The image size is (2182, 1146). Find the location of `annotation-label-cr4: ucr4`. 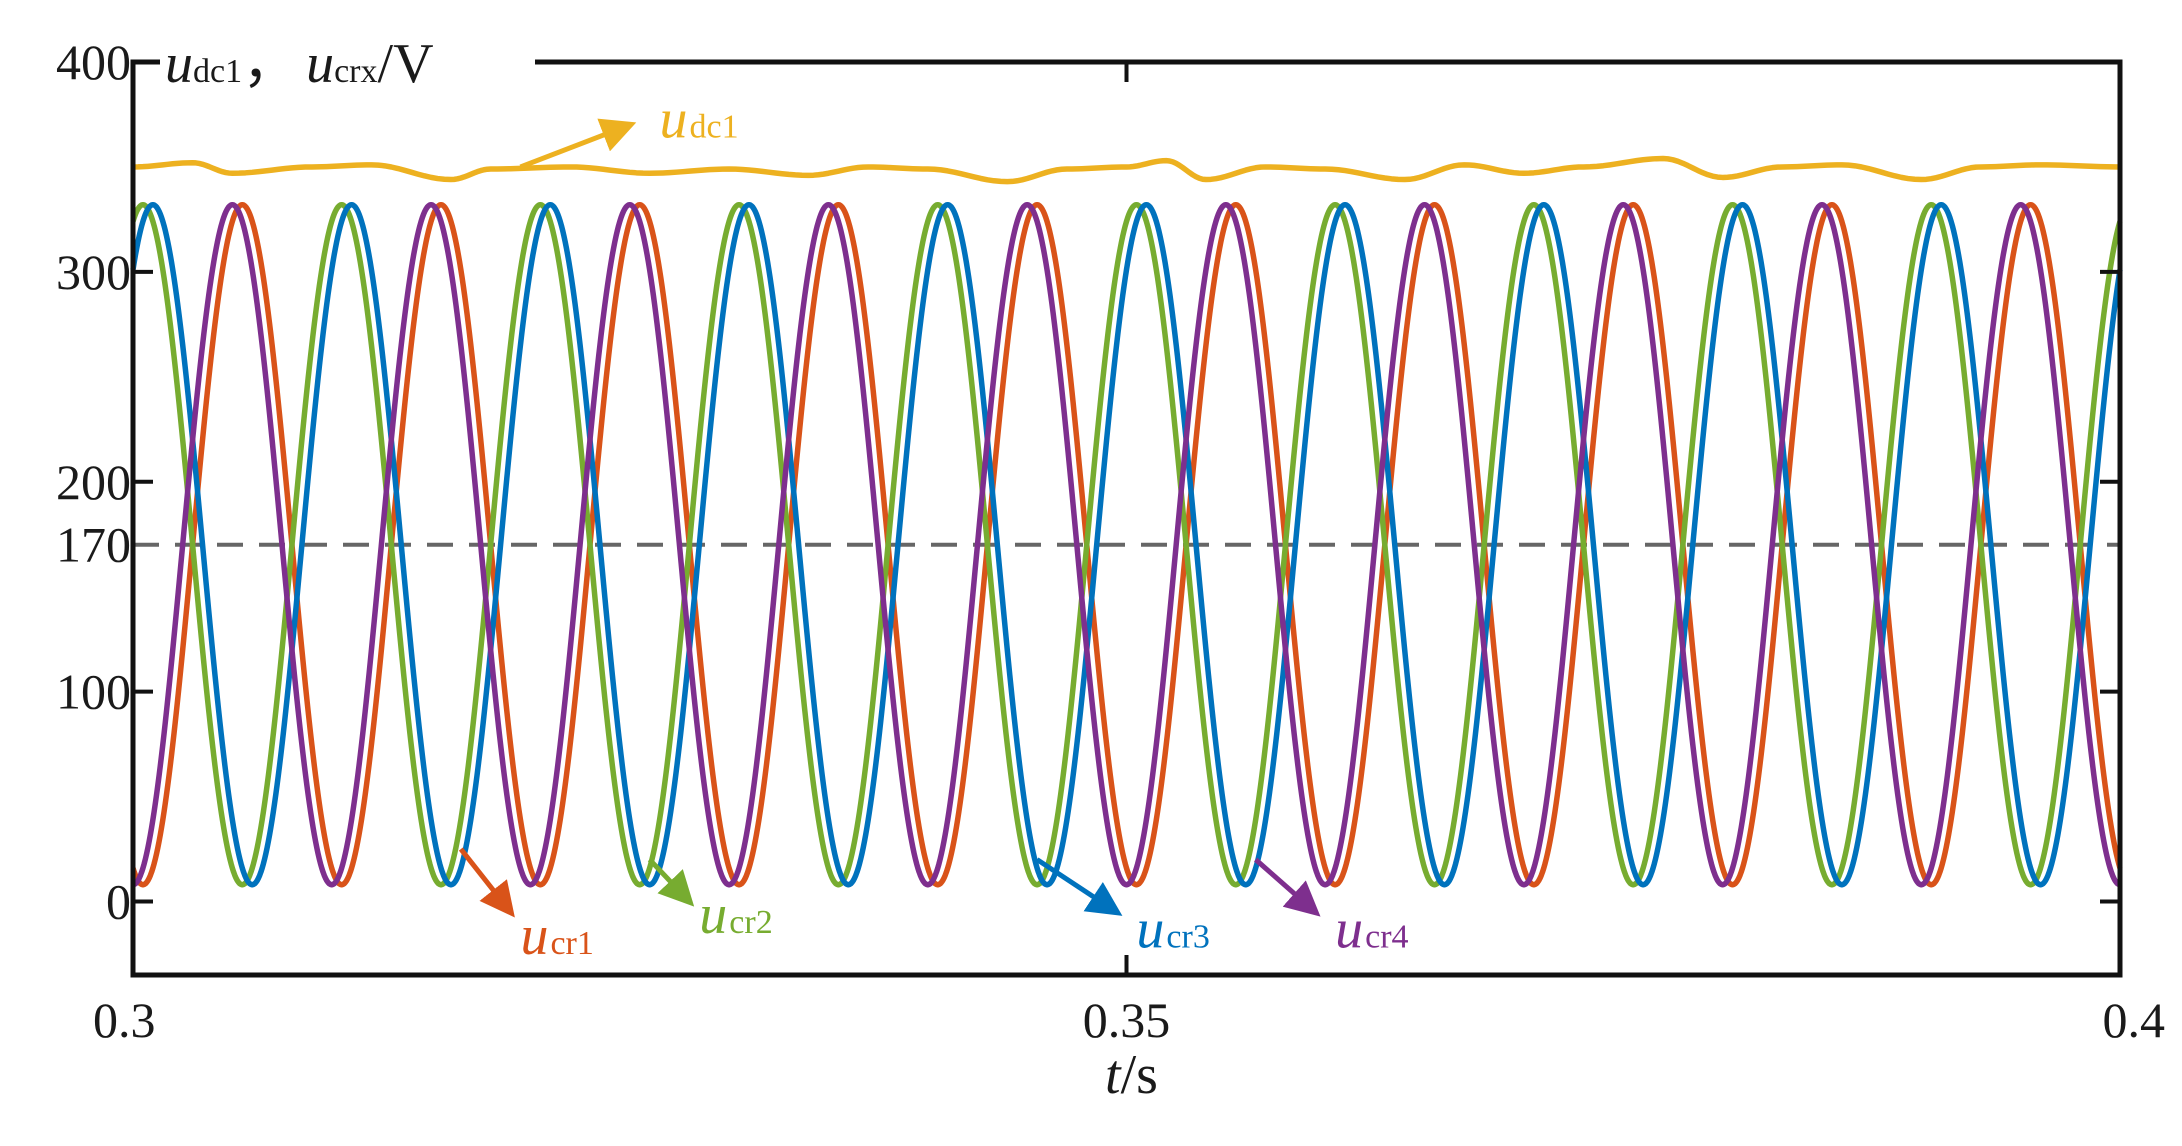

annotation-label-cr4: ucr4 is located at coordinates (1371, 930).